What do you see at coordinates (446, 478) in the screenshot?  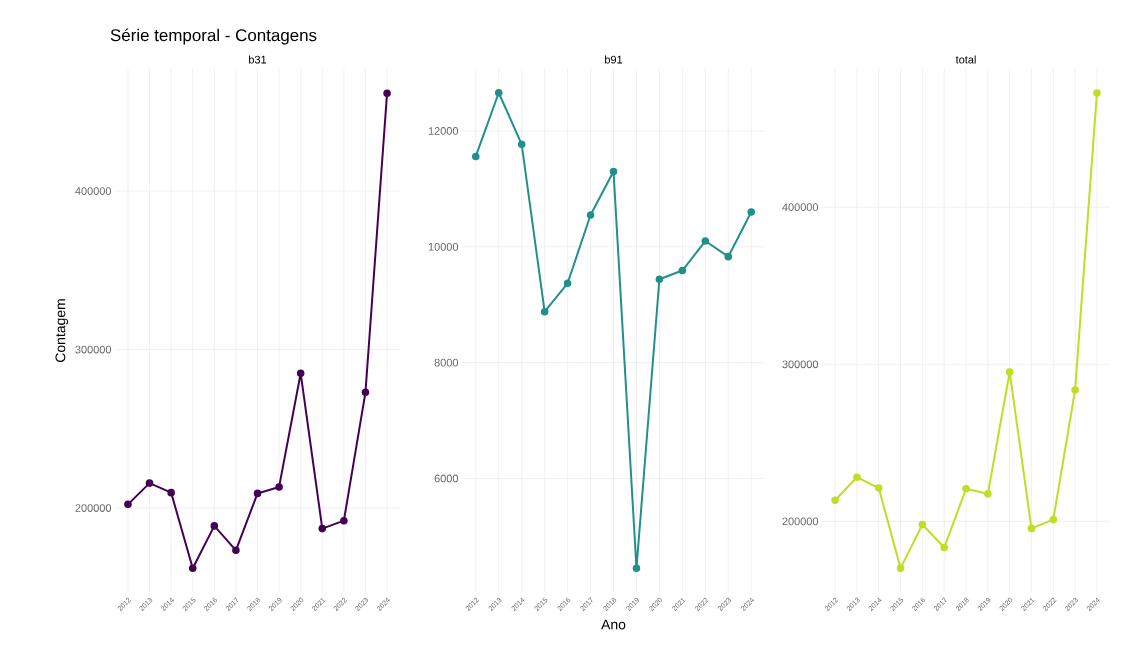 I see `y-tick-label: 6000` at bounding box center [446, 478].